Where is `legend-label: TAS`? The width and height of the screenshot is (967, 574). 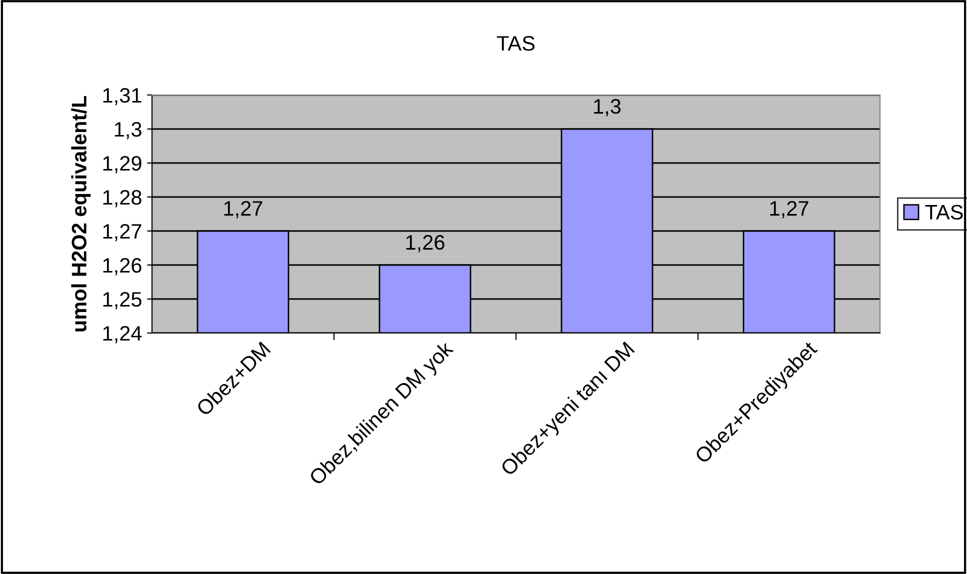
legend-label: TAS is located at coordinates (944, 212).